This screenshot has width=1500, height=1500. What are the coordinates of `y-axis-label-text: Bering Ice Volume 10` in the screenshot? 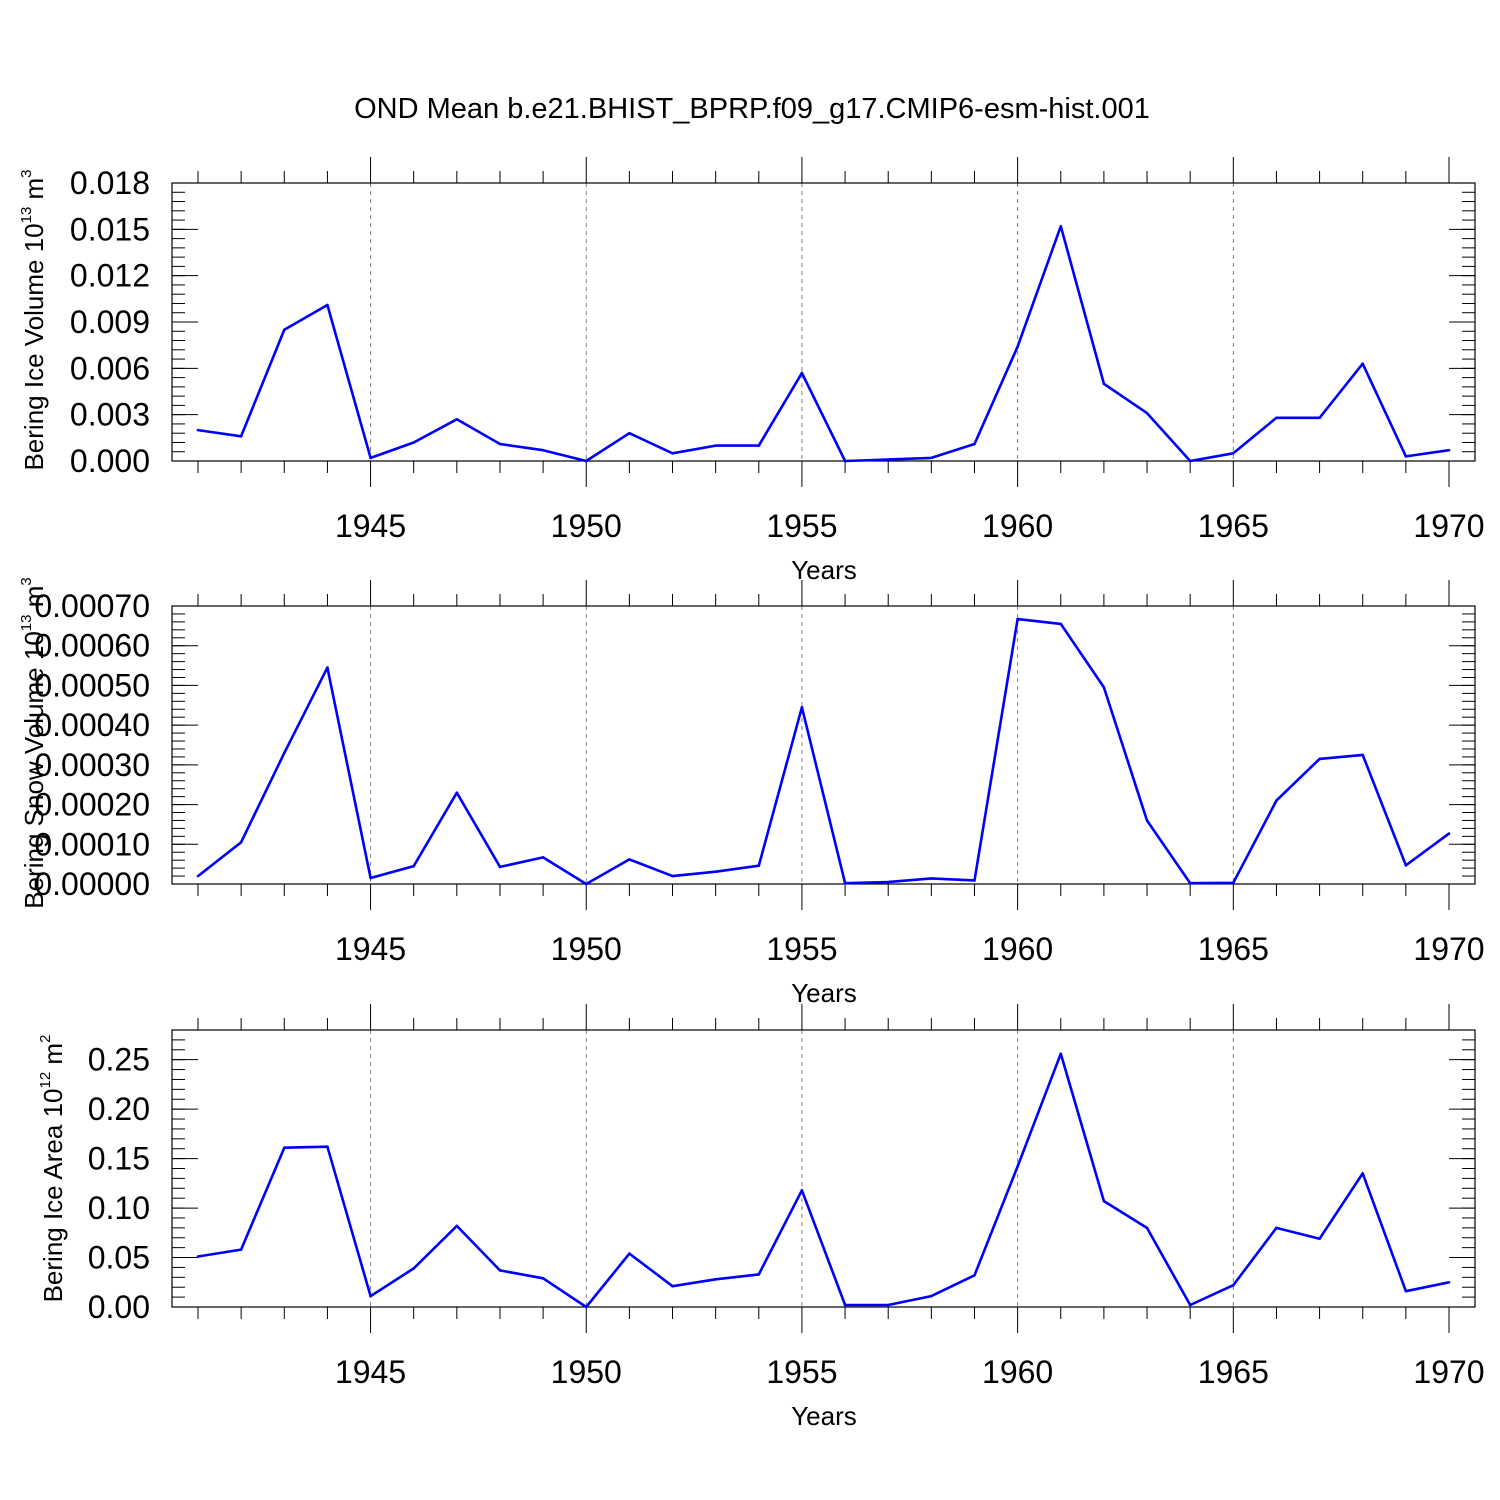 It's located at (34, 346).